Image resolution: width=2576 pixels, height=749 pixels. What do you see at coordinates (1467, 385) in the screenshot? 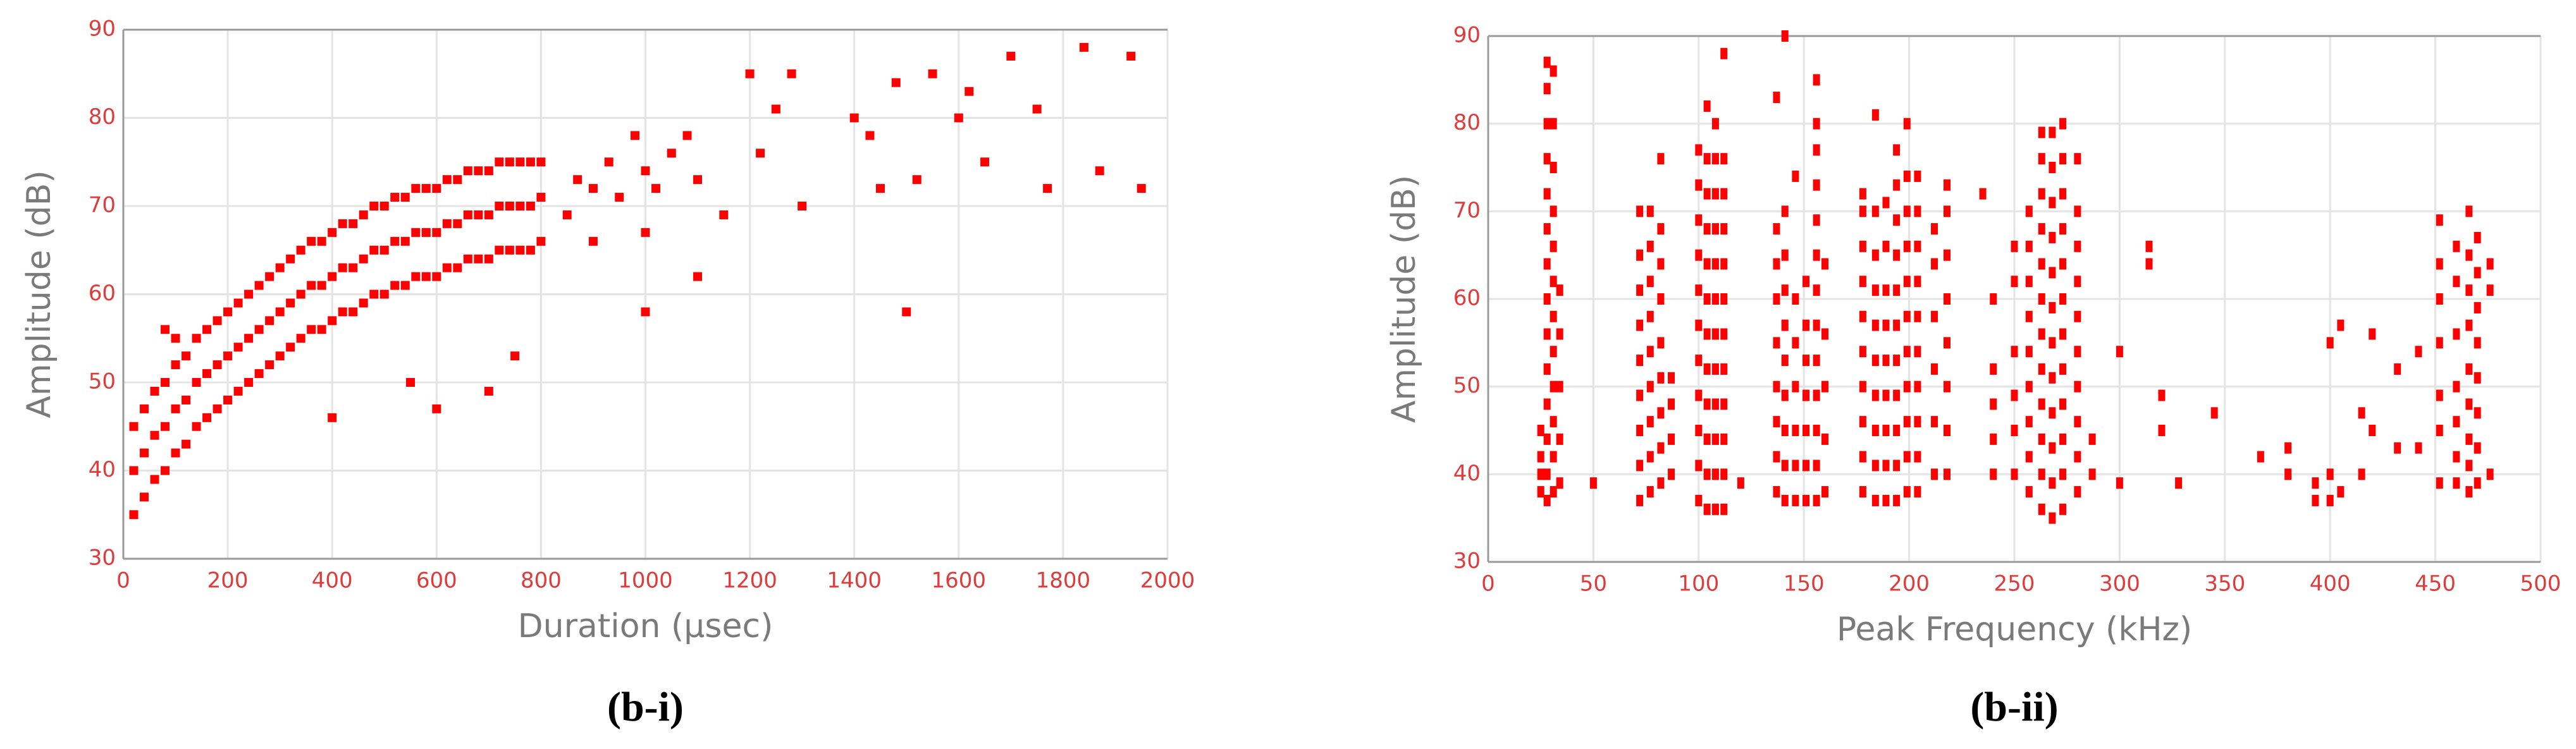
I see `y-tick-label: 50` at bounding box center [1467, 385].